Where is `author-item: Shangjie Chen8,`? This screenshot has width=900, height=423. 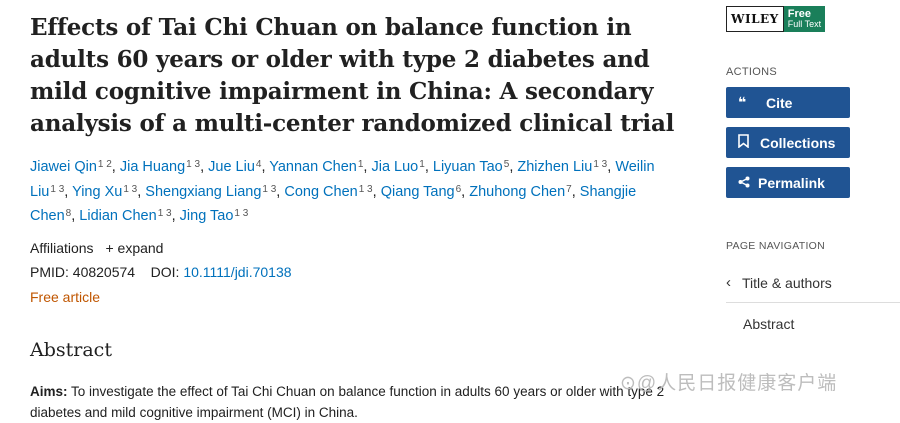
author-item: Shangjie Chen8, is located at coordinates (333, 204).